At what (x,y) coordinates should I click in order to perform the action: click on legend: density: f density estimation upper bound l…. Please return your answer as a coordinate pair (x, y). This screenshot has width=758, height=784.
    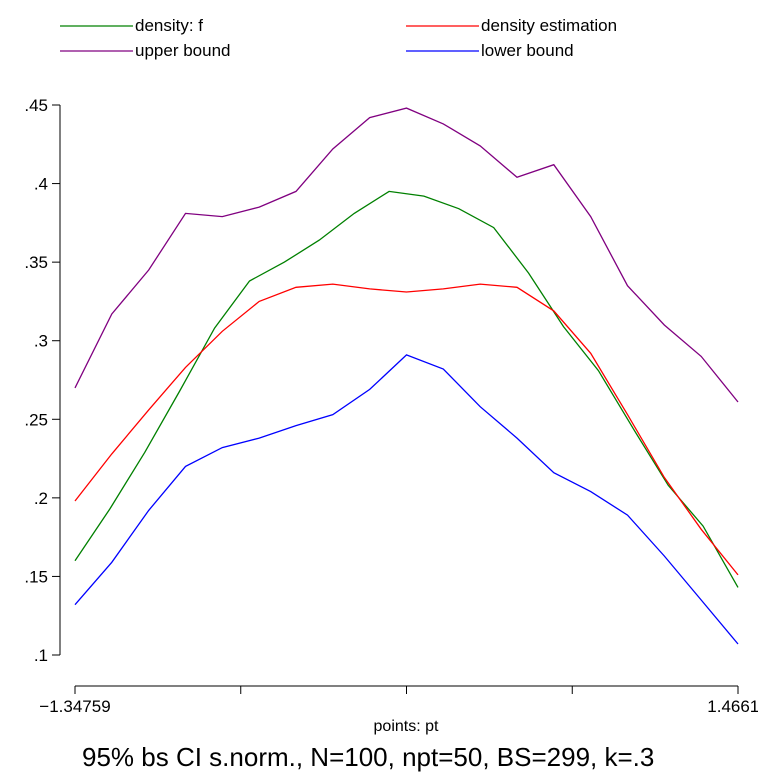
    Looking at the image, I should click on (338, 38).